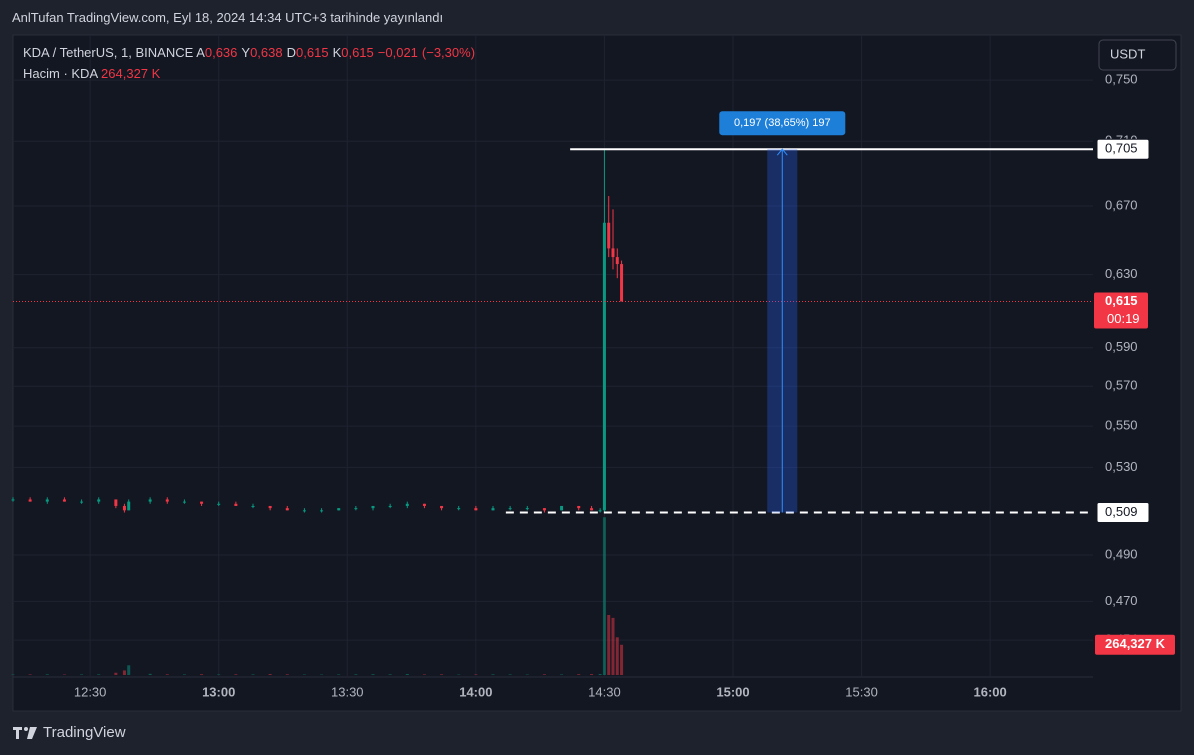 This screenshot has height=755, width=1194. What do you see at coordinates (291, 52) in the screenshot?
I see `low-label: D` at bounding box center [291, 52].